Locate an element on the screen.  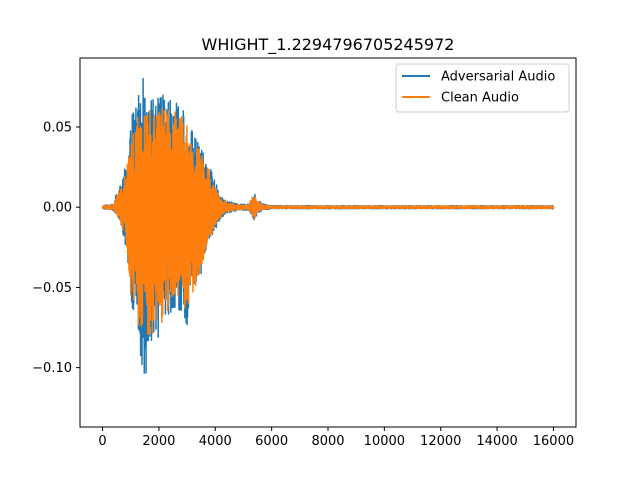
x-tick-label: 6000 is located at coordinates (271, 441).